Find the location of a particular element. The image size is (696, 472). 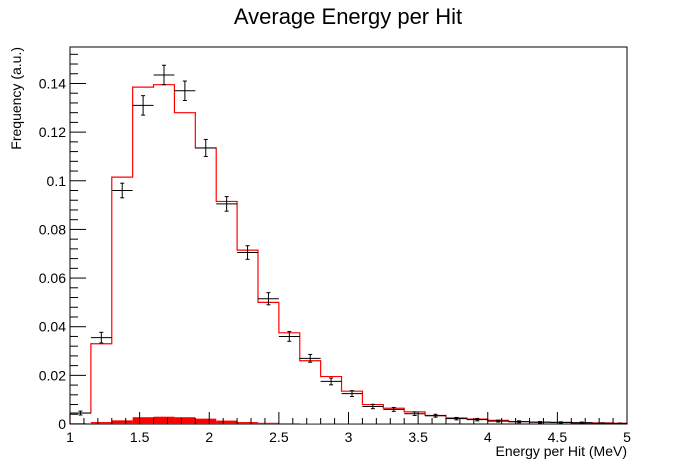

y-tick-label: 0.04 is located at coordinates (52, 327).